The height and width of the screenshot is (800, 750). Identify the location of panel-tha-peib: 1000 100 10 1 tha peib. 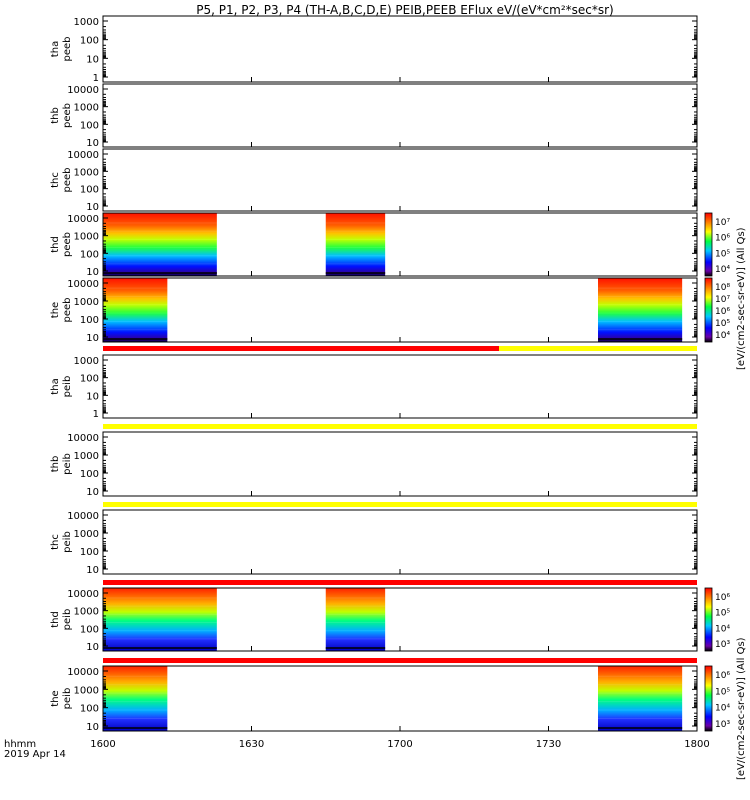
(374, 387).